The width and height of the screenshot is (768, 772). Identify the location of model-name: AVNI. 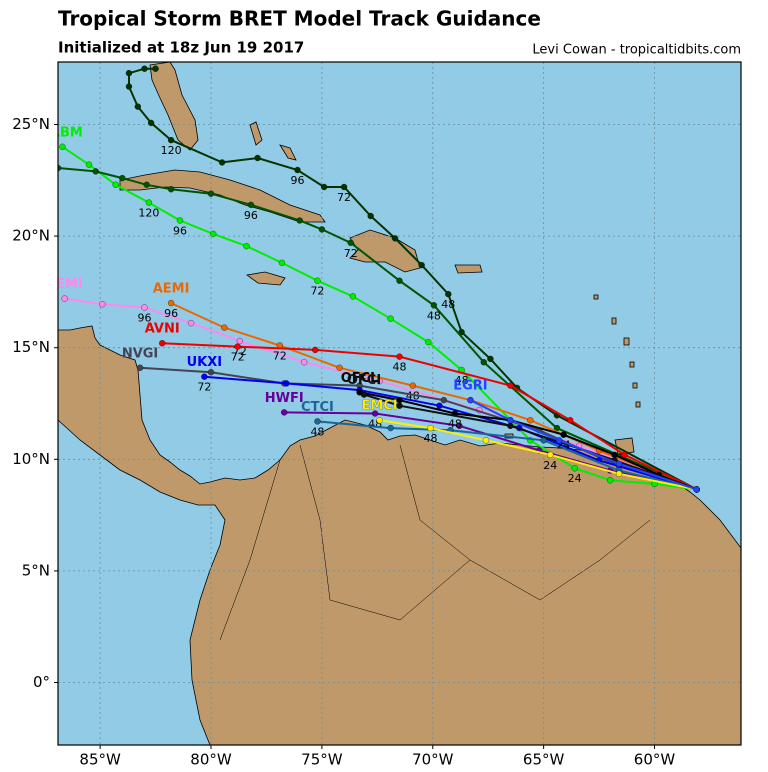
(162, 329).